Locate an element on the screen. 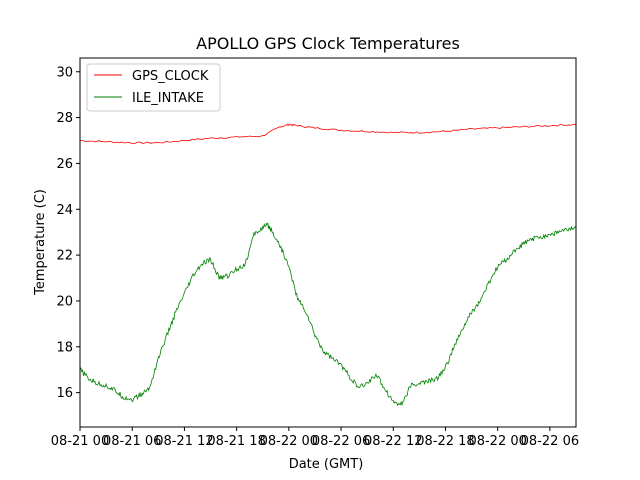 This screenshot has height=480, width=640. x-tick-label: 08-21 00 is located at coordinates (80, 441).